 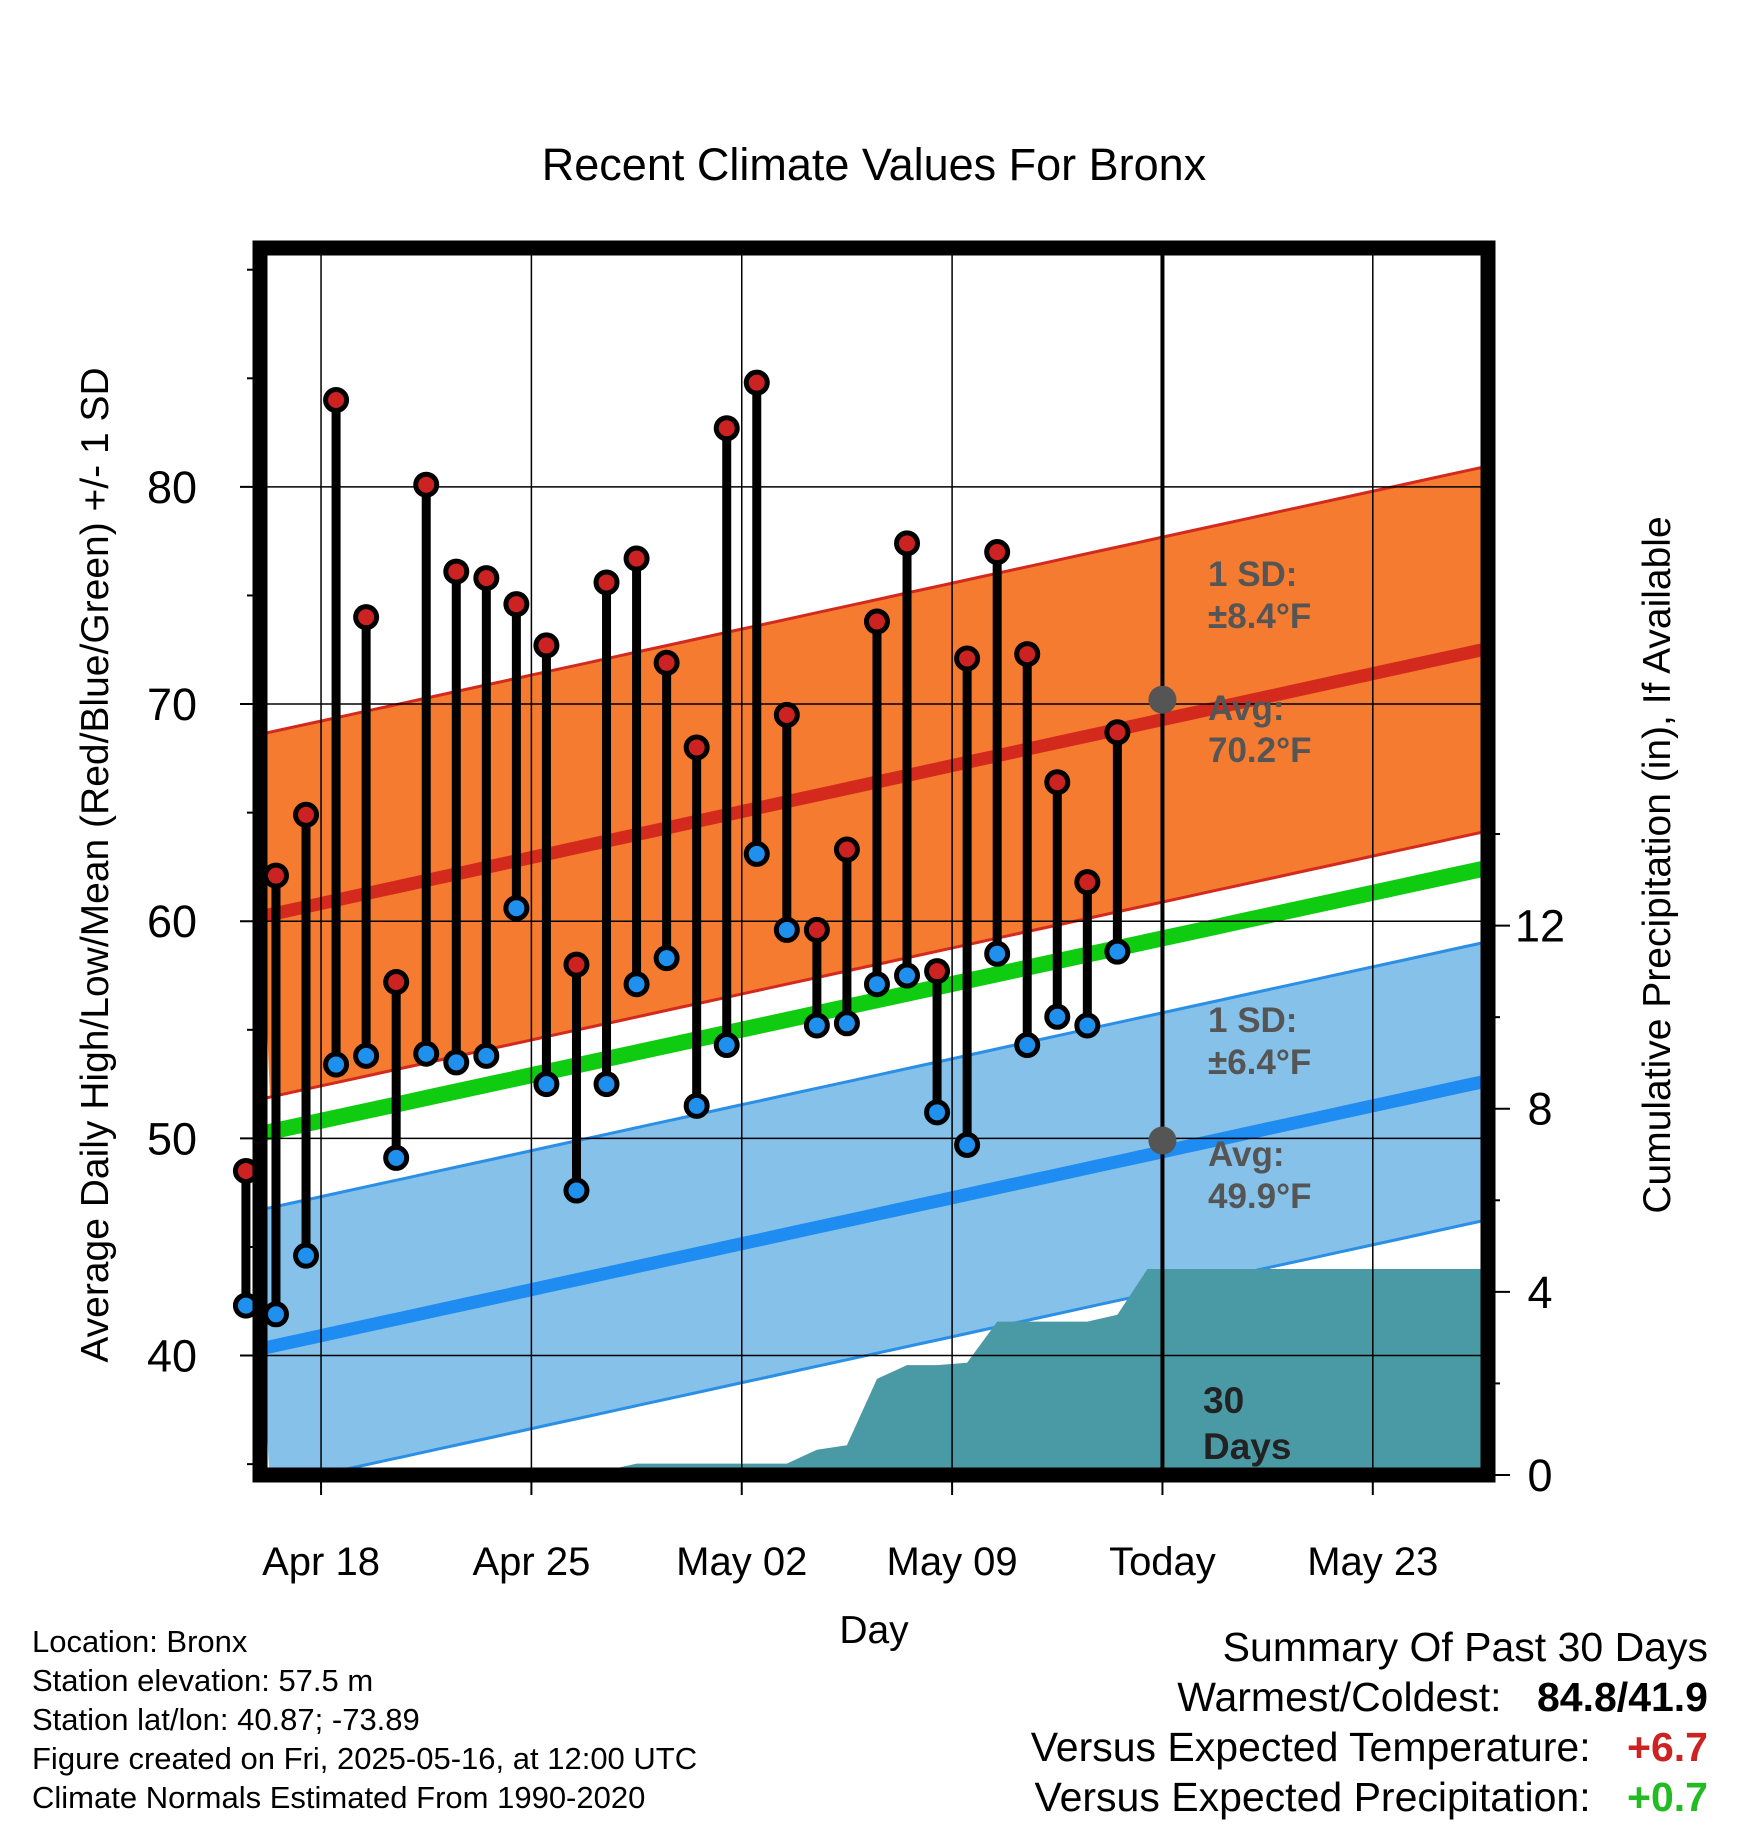 I want to click on temp-anomaly-label: Versus Expected Temperature:, so click(x=1310, y=1747).